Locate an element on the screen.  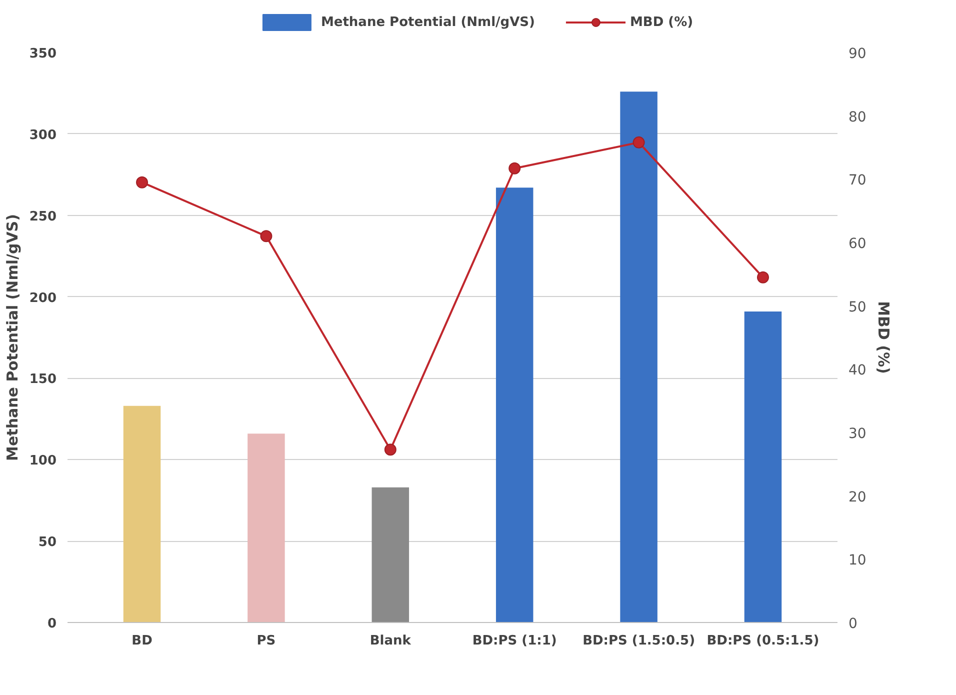
x-tick-label: BD is located at coordinates (142, 641).